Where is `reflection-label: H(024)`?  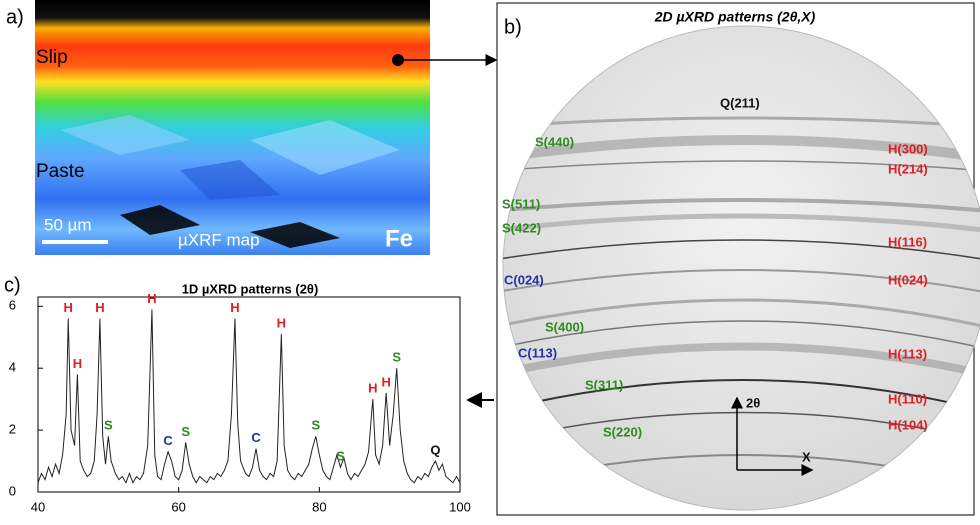 reflection-label: H(024) is located at coordinates (908, 279).